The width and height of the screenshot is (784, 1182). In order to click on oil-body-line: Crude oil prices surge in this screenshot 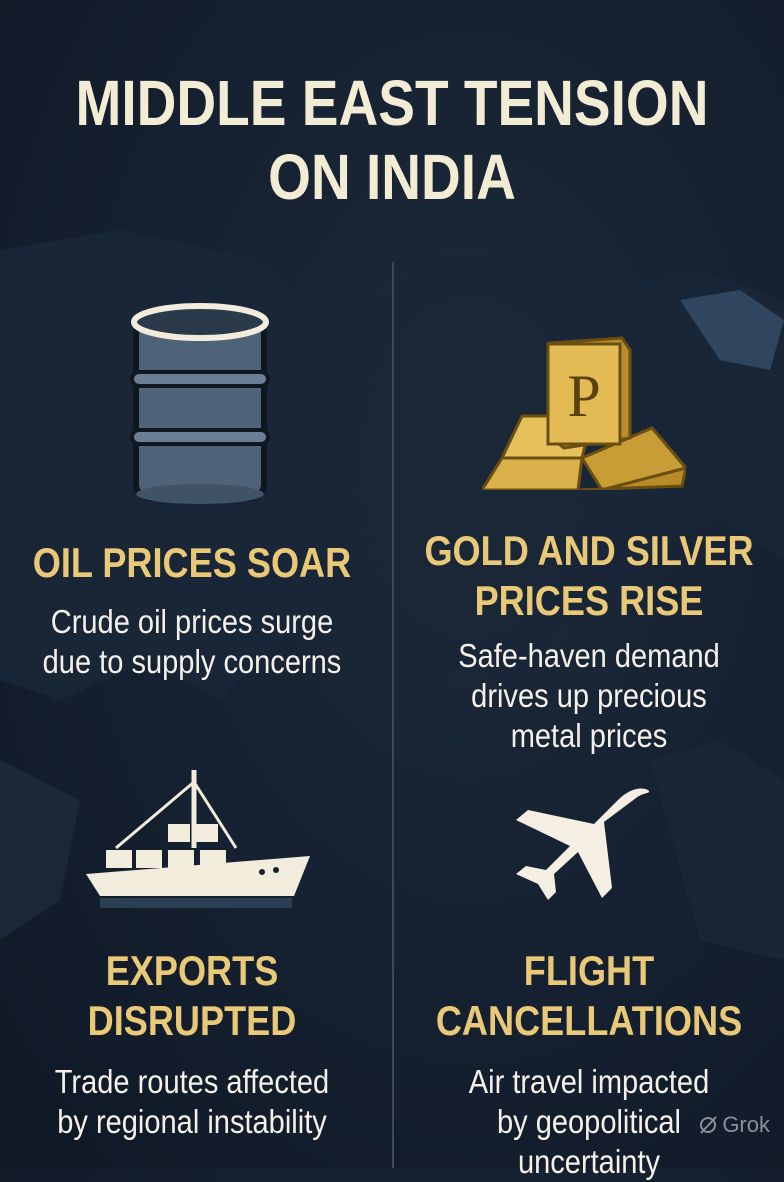, I will do `click(192, 621)`.